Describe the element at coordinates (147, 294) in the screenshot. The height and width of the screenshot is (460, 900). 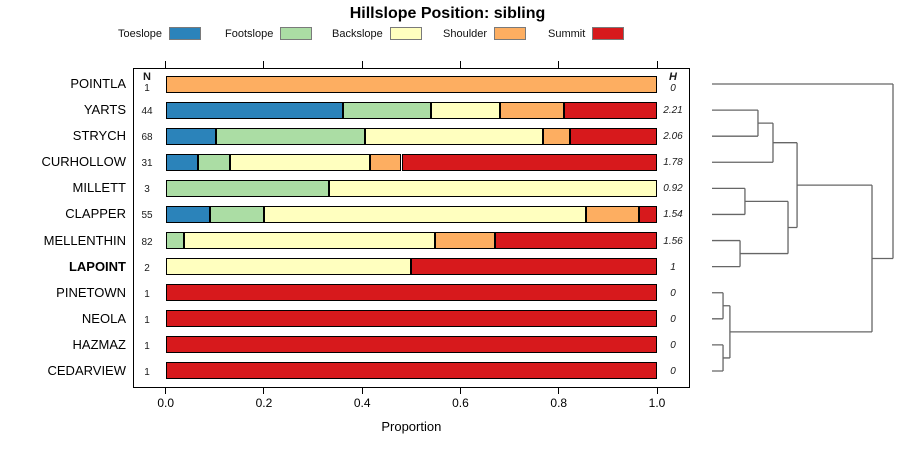
I see `n-value-pinetown: 1` at that location.